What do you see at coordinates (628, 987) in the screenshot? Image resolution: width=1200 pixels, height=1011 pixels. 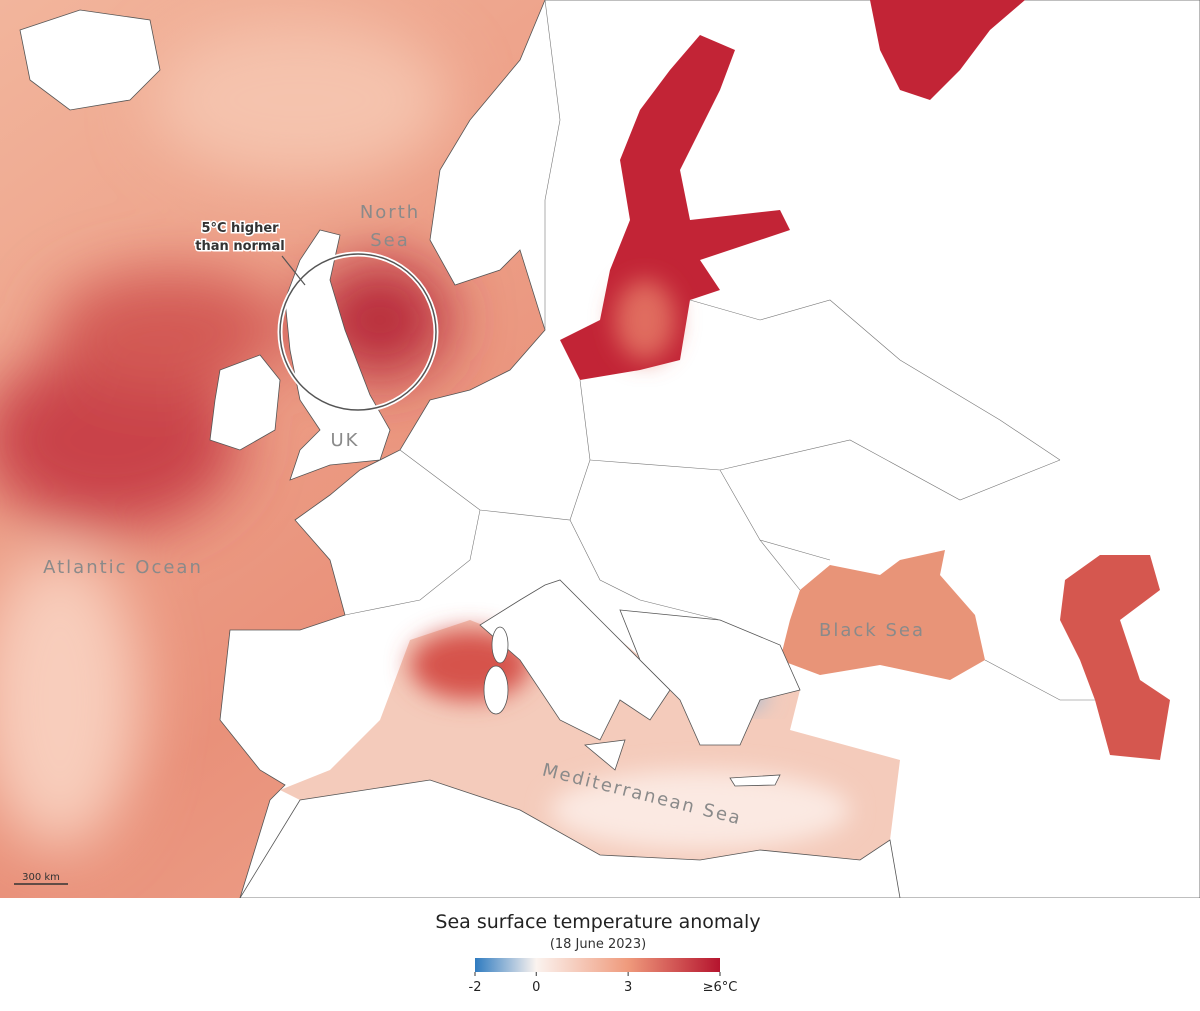 I see `colorbar-tick-label: 3` at bounding box center [628, 987].